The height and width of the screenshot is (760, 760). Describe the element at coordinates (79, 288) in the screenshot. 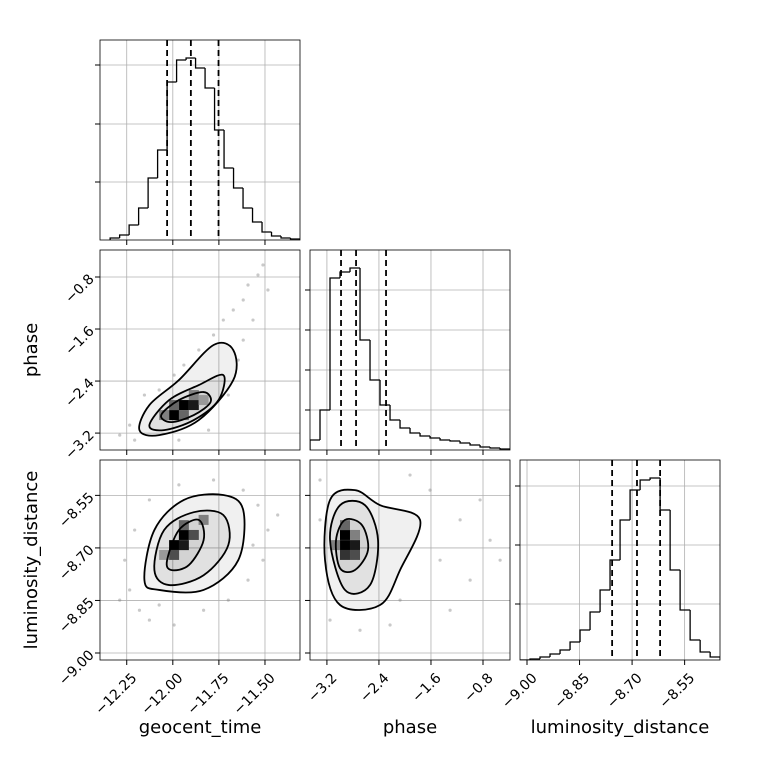

I see `y-tick-label: −0.8` at that location.